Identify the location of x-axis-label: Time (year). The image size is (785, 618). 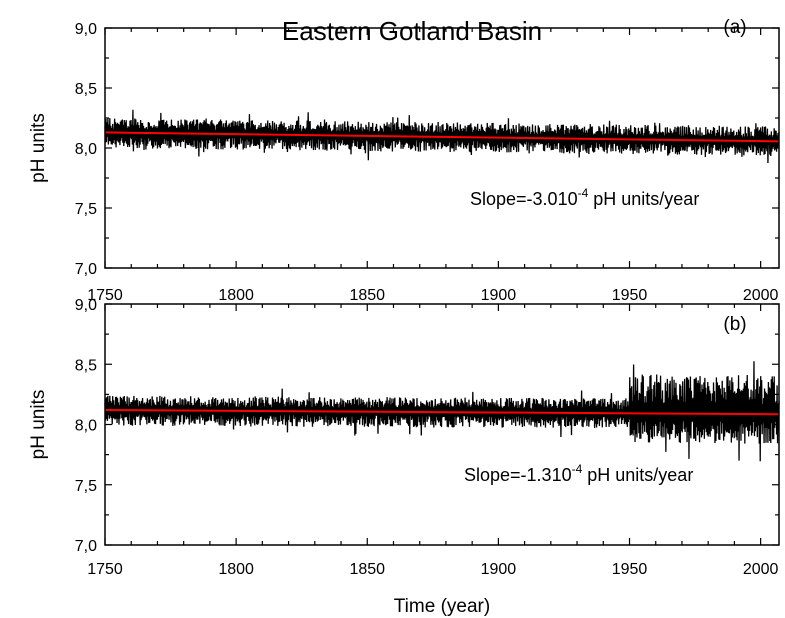
(442, 606).